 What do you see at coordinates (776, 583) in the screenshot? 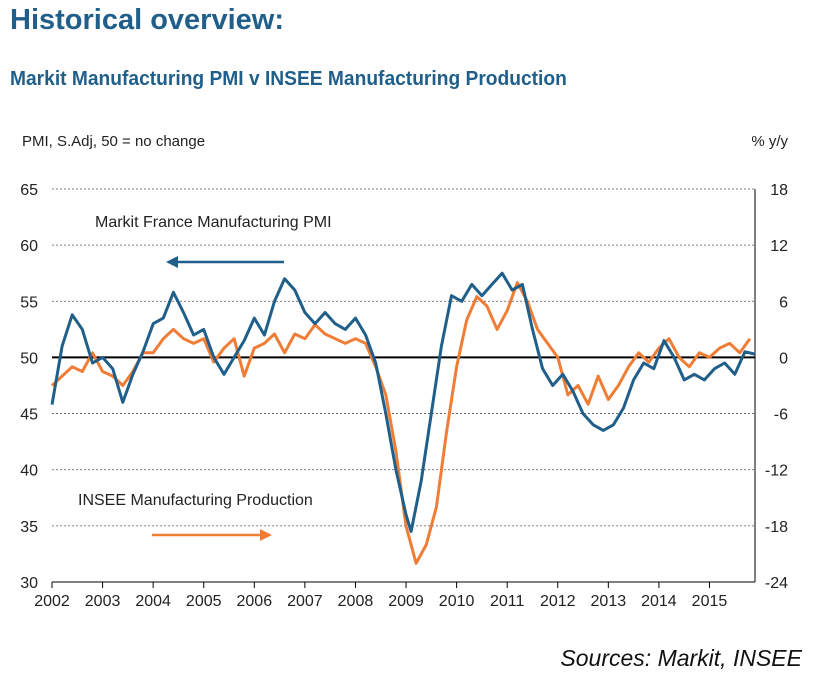
I see `y-right-tick-label: -24` at bounding box center [776, 583].